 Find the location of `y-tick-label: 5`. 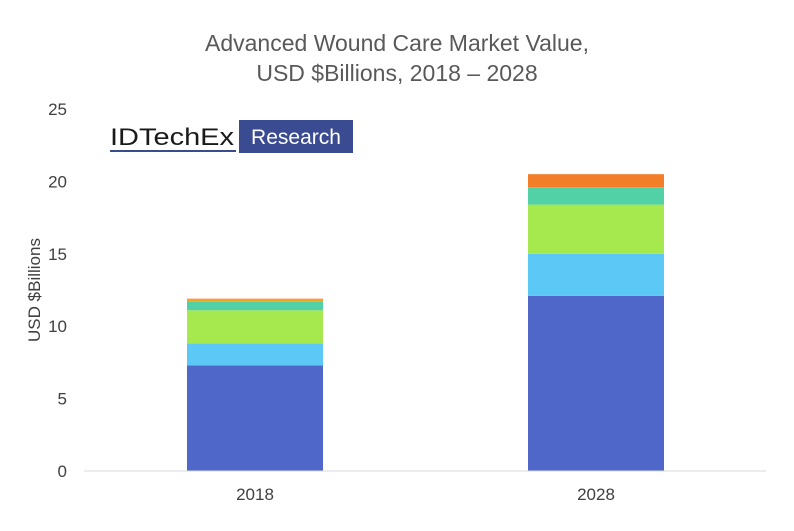

y-tick-label: 5 is located at coordinates (62, 399).